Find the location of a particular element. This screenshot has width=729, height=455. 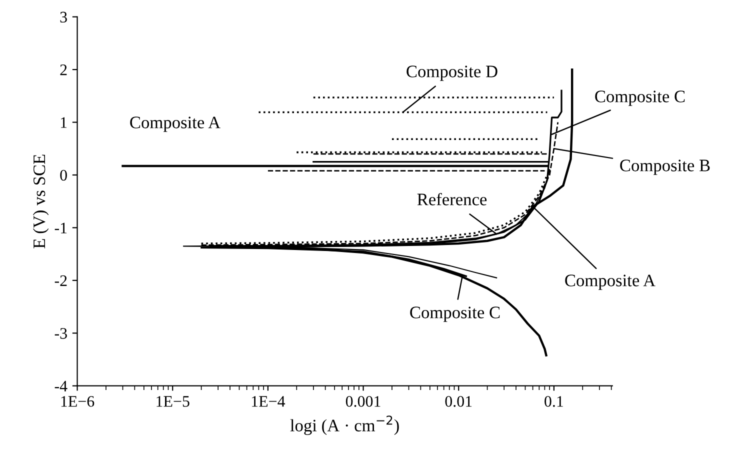

x-tick-label: 1E−6 is located at coordinates (77, 401).